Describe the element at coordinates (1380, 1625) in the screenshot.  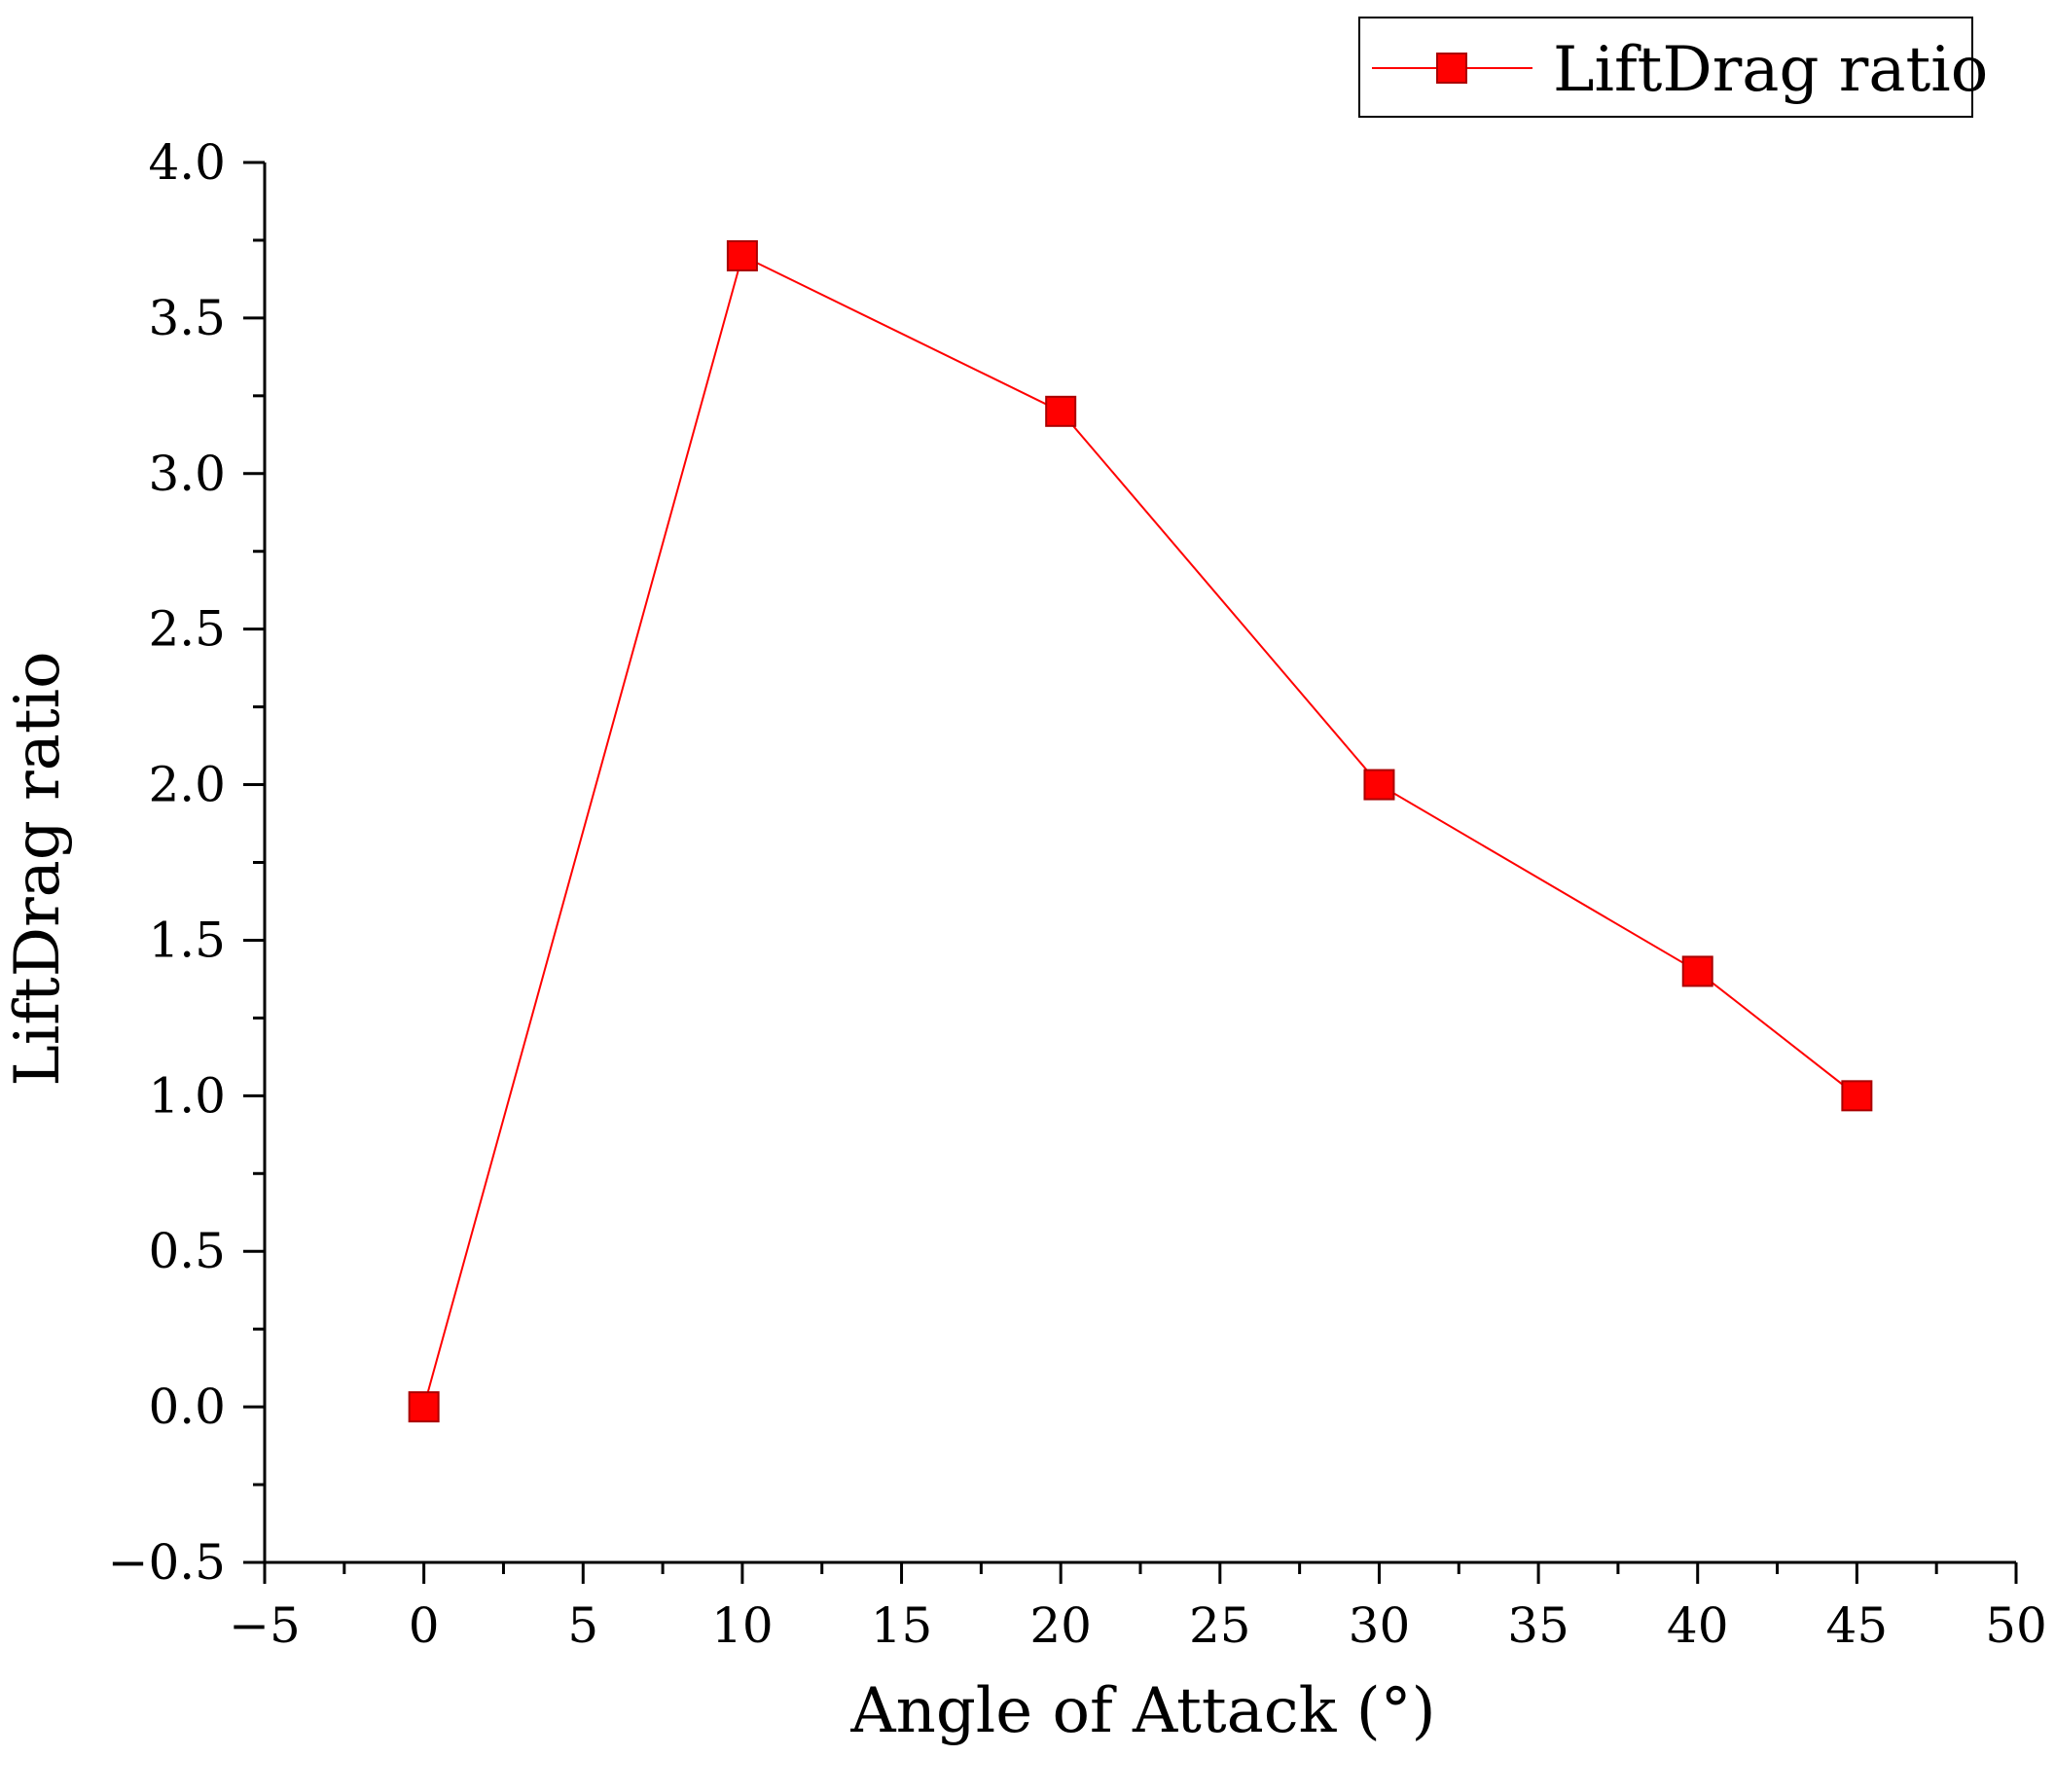
I see `x-tick-label: 30` at that location.